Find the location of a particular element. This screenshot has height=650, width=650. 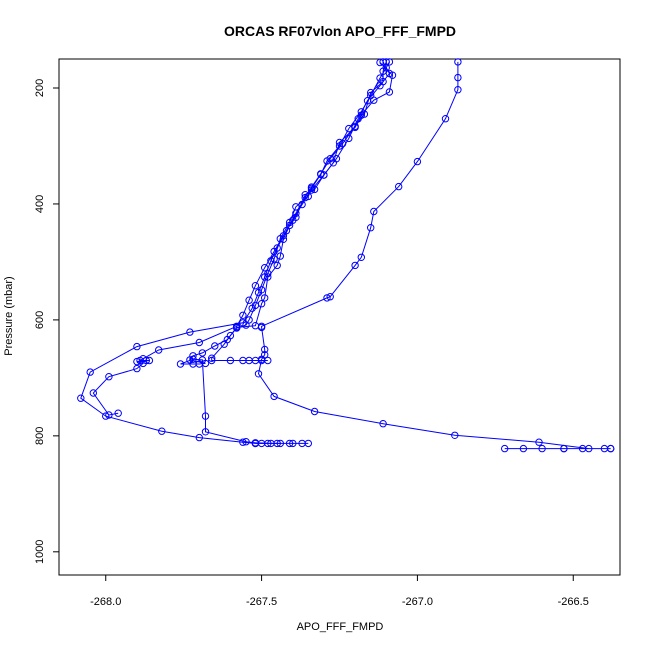

y-axis: 200 400 600 800 1000 is located at coordinates (46, 321).